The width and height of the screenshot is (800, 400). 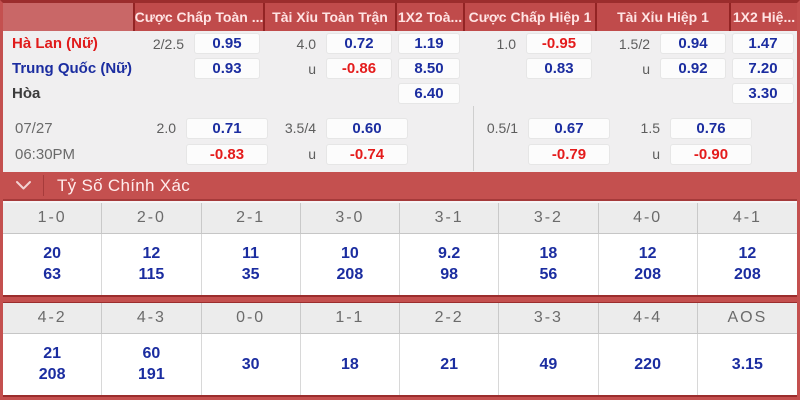 I want to click on draw-label: Hòa, so click(x=26, y=93).